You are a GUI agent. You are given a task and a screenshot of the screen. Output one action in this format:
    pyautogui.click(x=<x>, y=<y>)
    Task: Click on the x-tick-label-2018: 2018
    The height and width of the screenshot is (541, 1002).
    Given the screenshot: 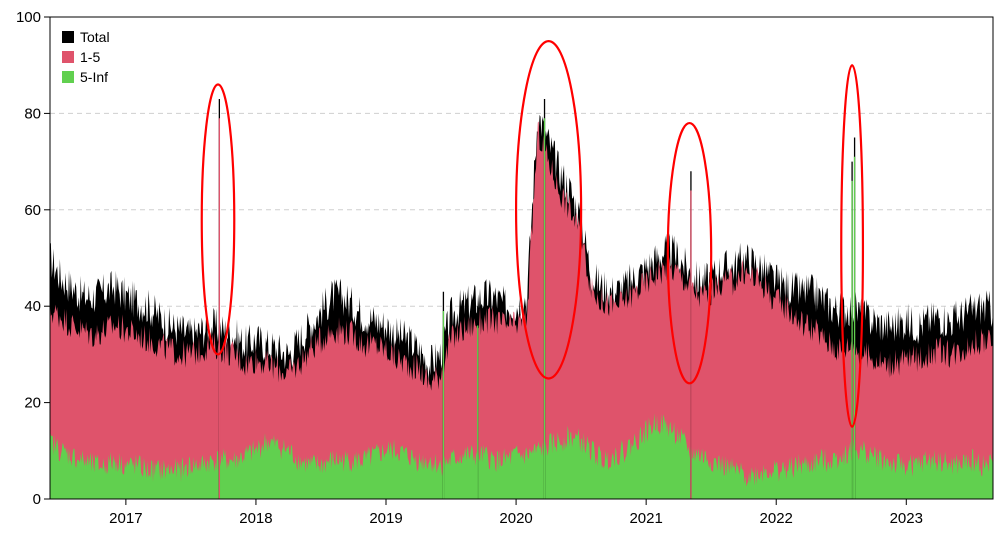 What is the action you would take?
    pyautogui.click(x=255, y=518)
    